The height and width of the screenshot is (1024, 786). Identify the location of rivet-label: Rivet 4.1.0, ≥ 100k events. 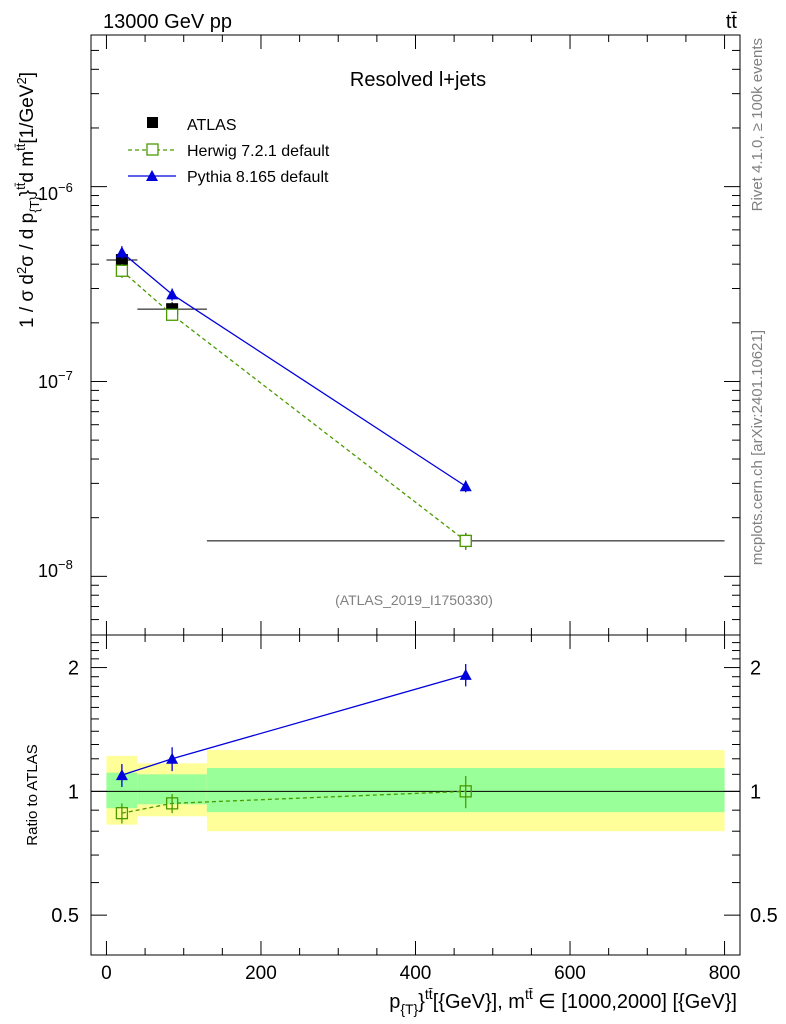
(757, 124).